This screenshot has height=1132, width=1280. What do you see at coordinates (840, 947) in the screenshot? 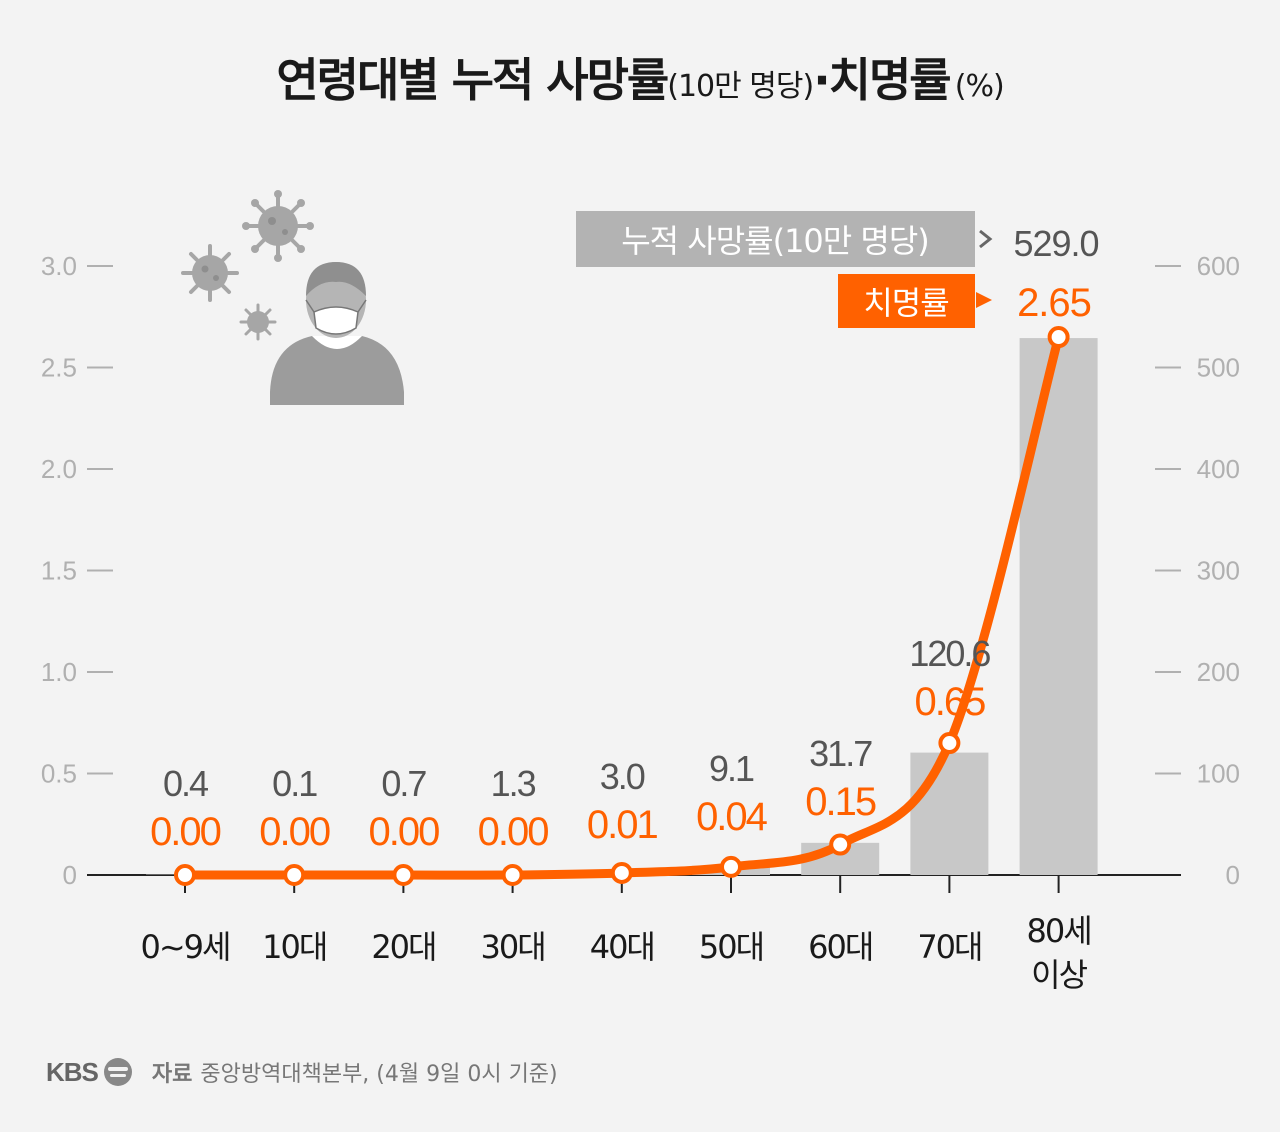
I see `x-axis-tick-label: 60대` at bounding box center [840, 947].